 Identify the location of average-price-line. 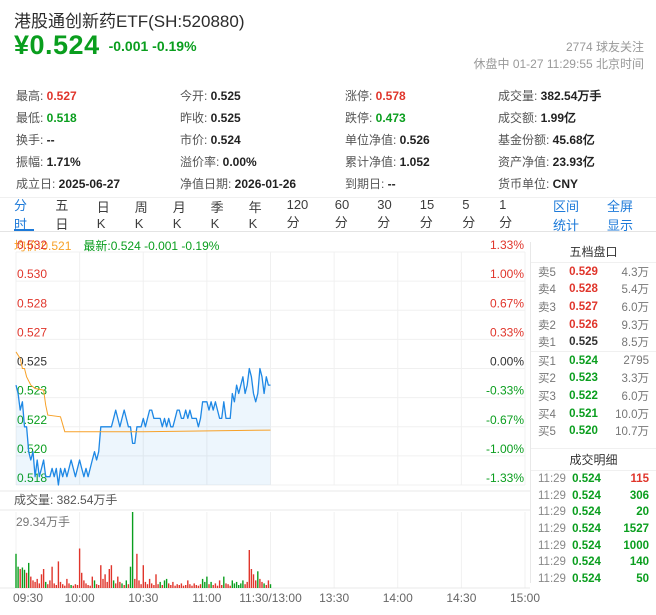
(143, 392).